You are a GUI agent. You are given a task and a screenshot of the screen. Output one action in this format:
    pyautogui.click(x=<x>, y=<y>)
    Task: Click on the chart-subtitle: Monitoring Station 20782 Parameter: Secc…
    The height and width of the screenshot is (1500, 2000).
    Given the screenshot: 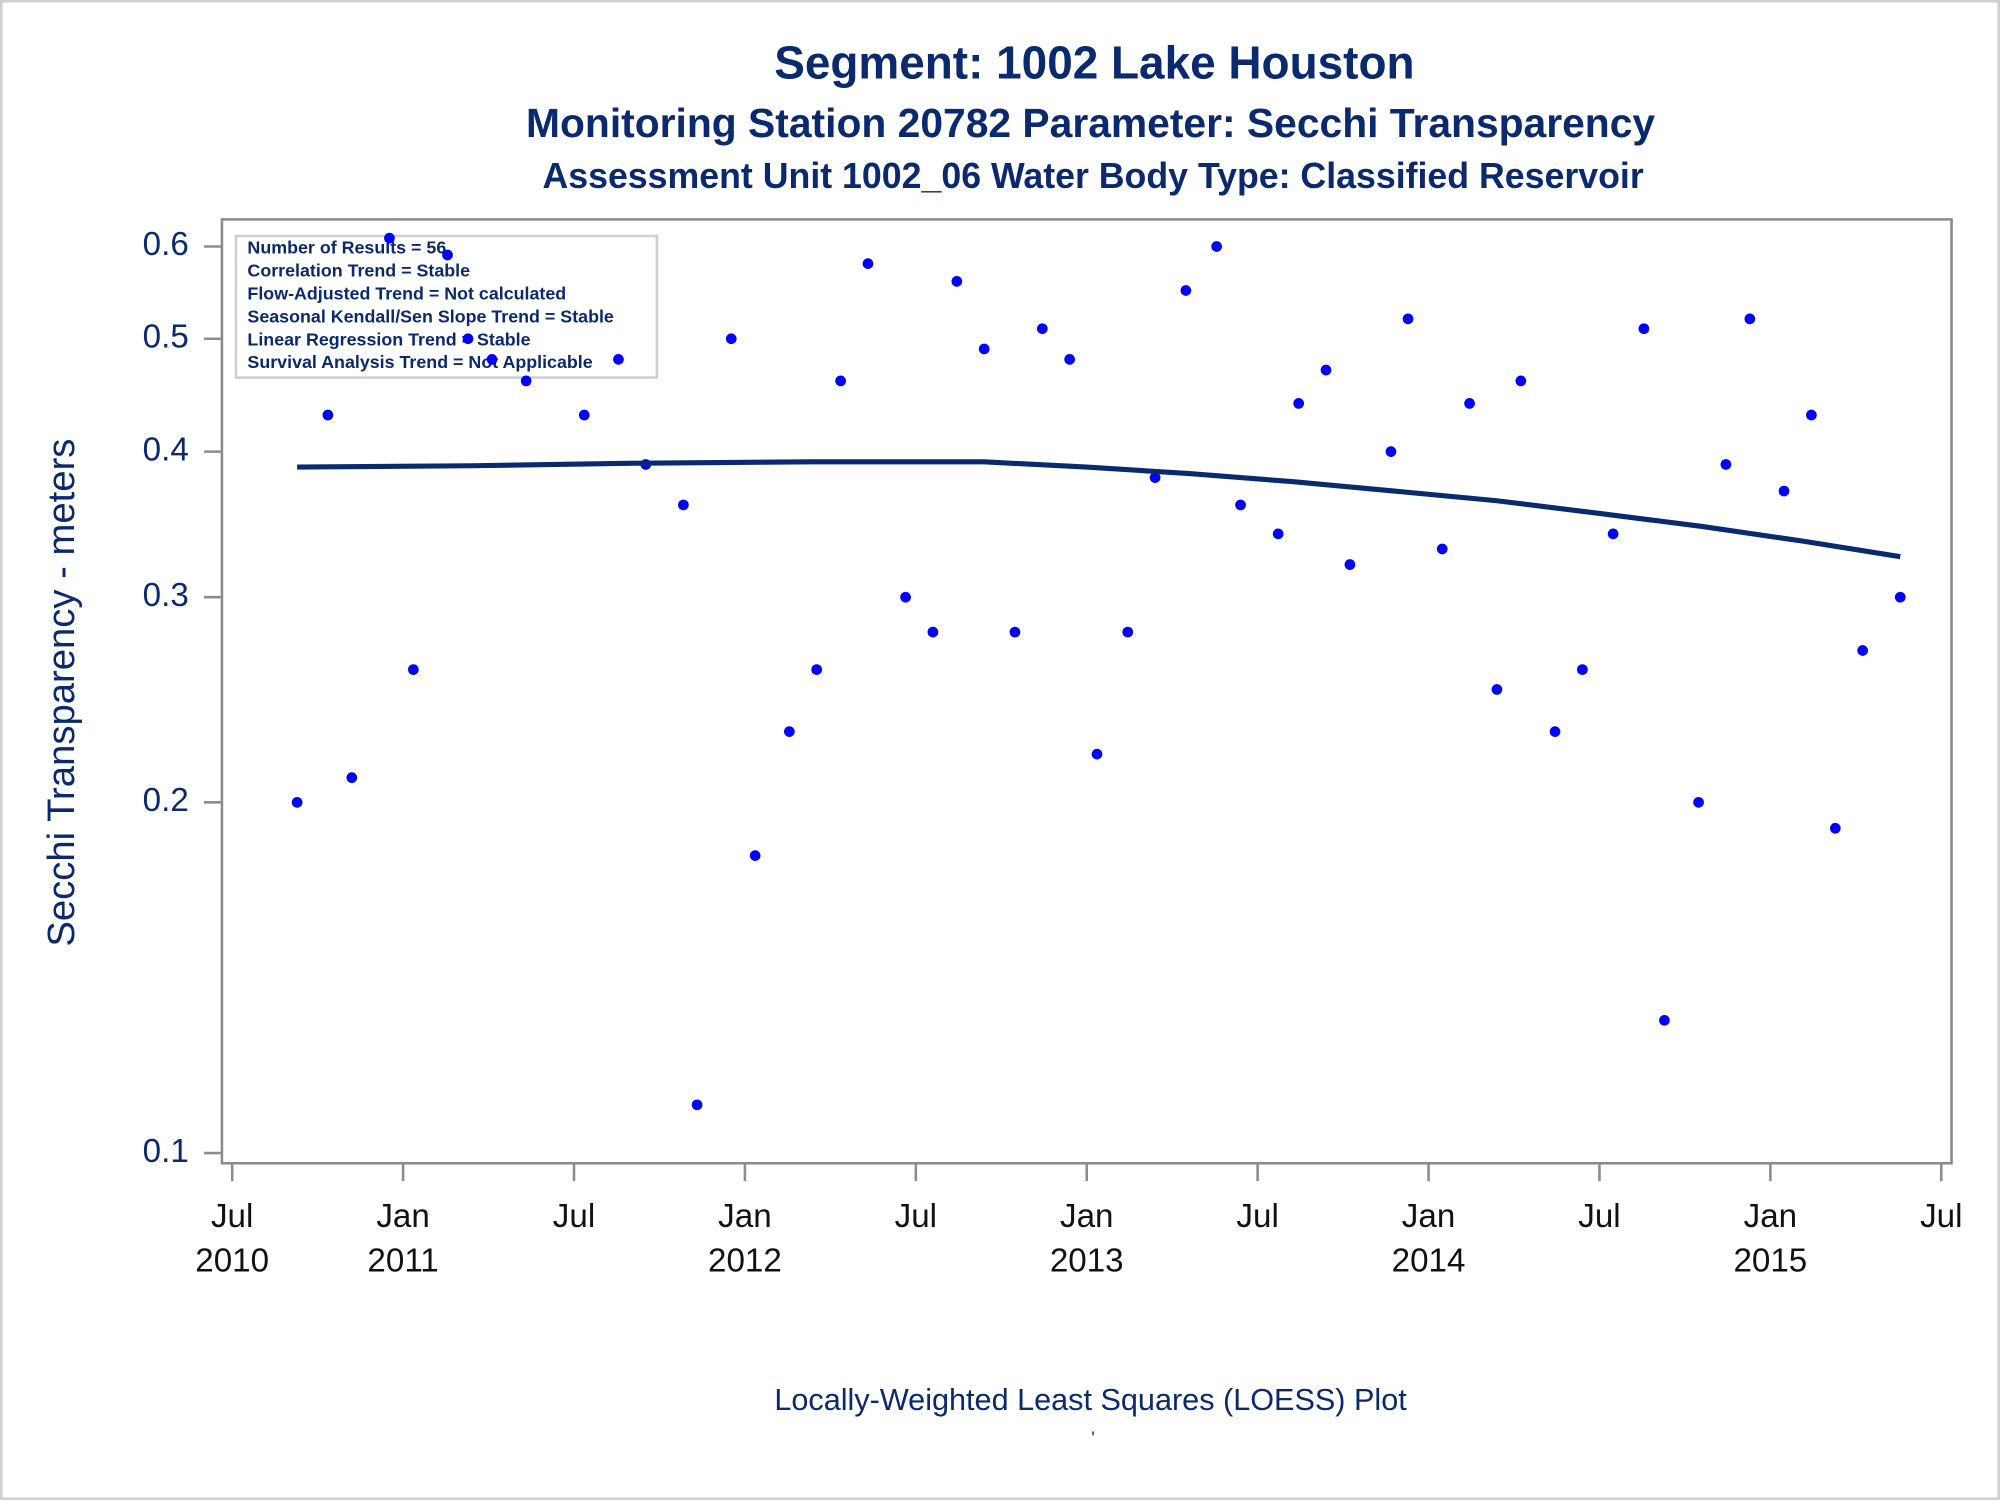 What is the action you would take?
    pyautogui.click(x=1090, y=123)
    